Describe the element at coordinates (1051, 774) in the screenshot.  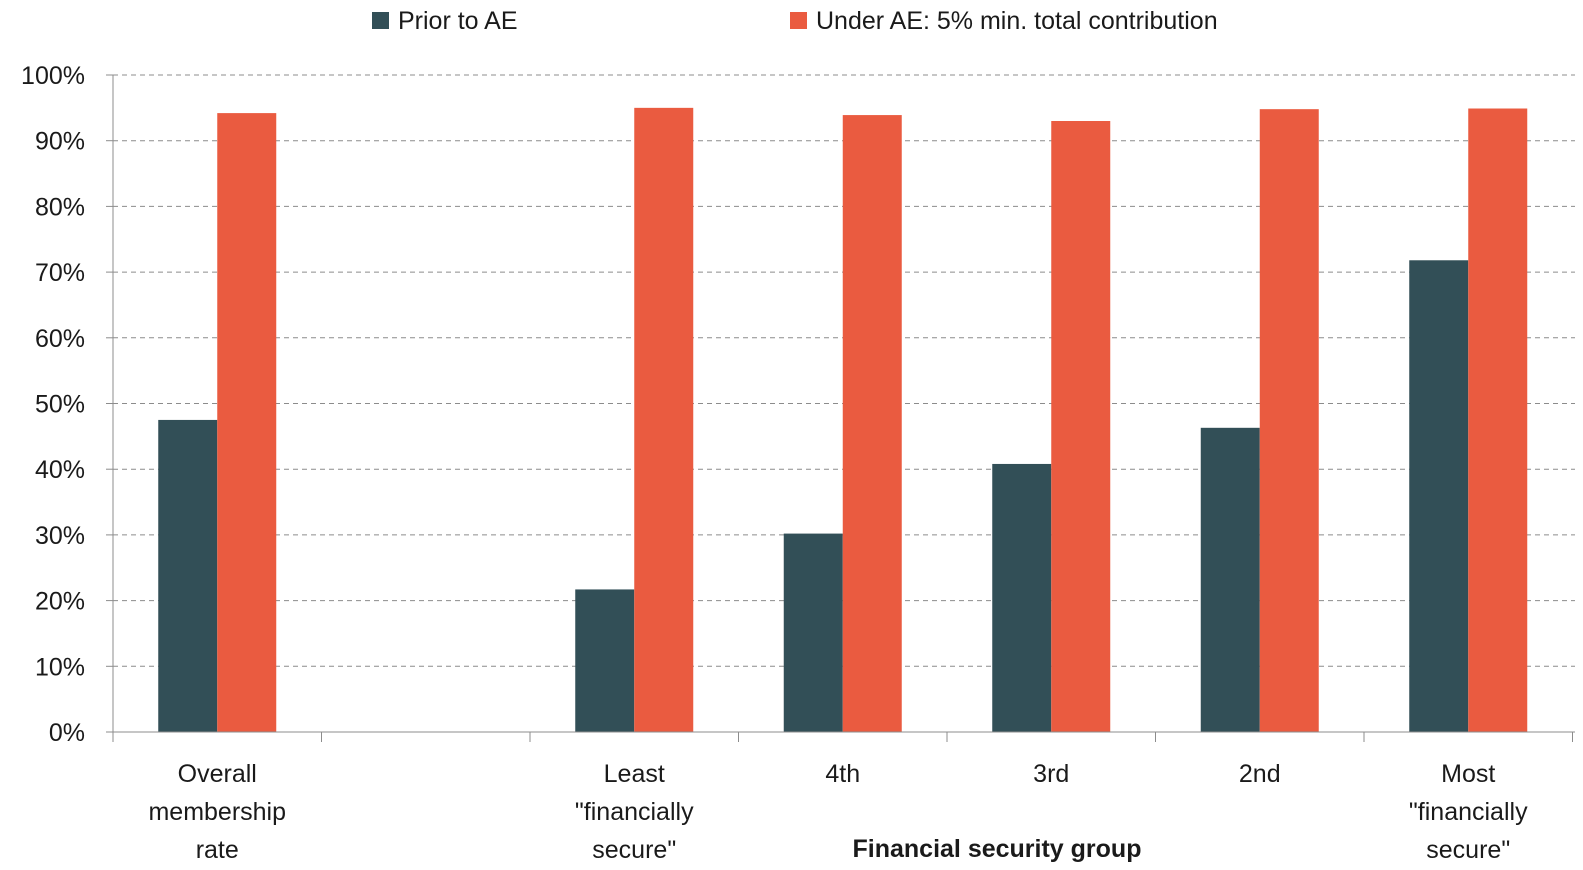
I see `x-category-label: 3rd` at that location.